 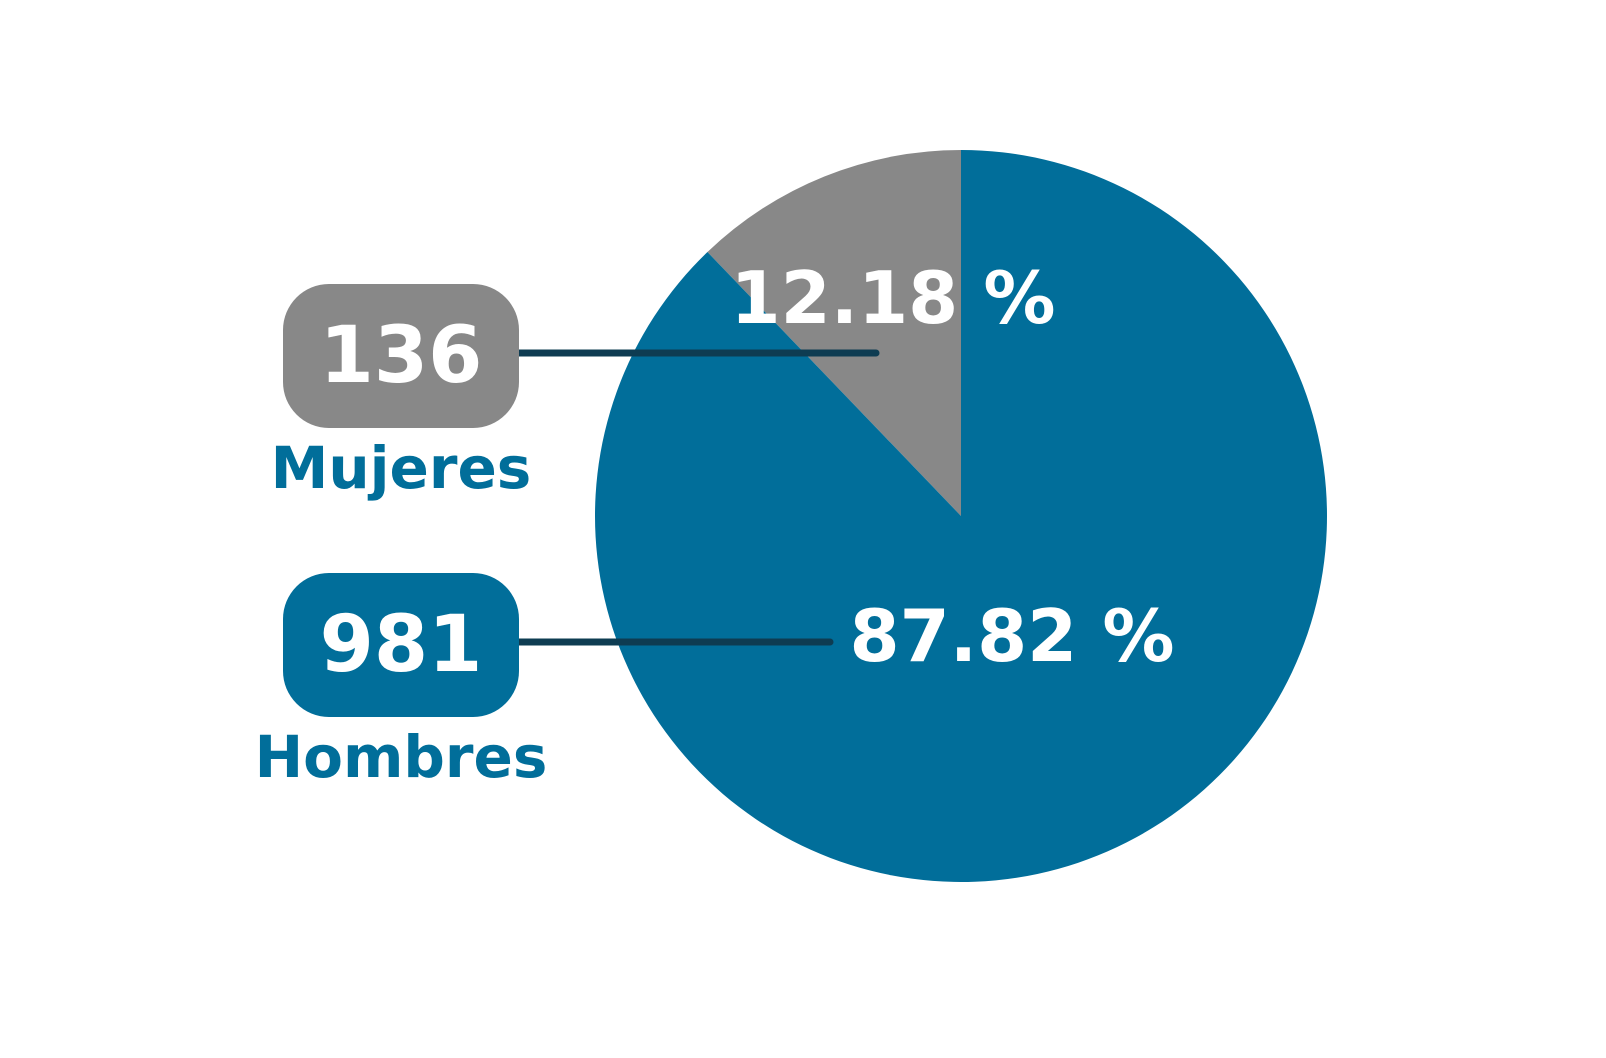 I want to click on category-label: Mujeres, so click(x=401, y=468).